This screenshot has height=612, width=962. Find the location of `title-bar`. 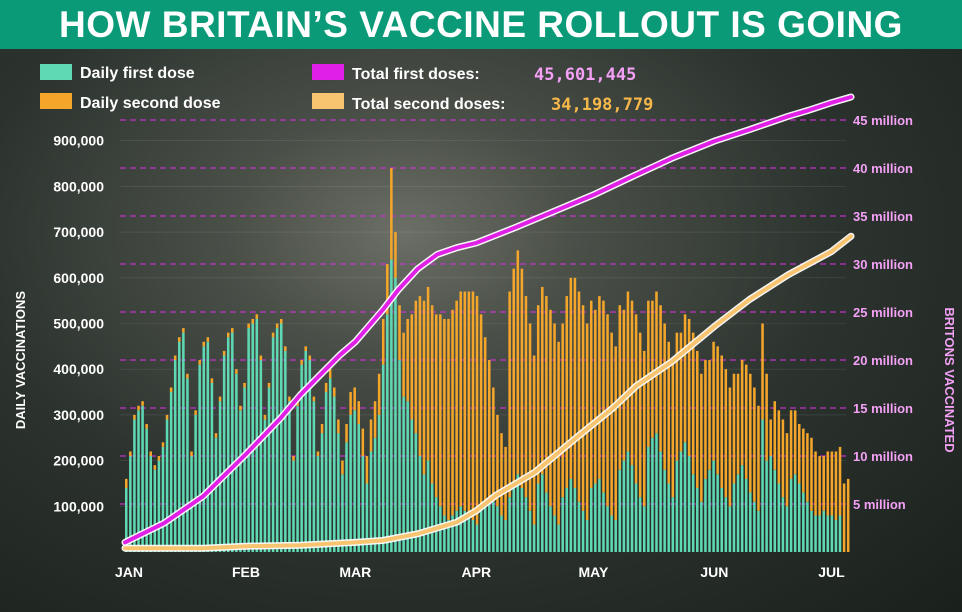

title-bar is located at coordinates (481, 24).